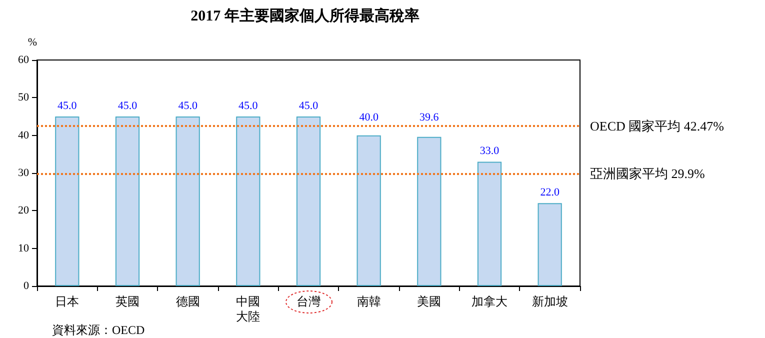 The height and width of the screenshot is (338, 765). Describe the element at coordinates (369, 118) in the screenshot. I see `data-label: 40.0` at that location.